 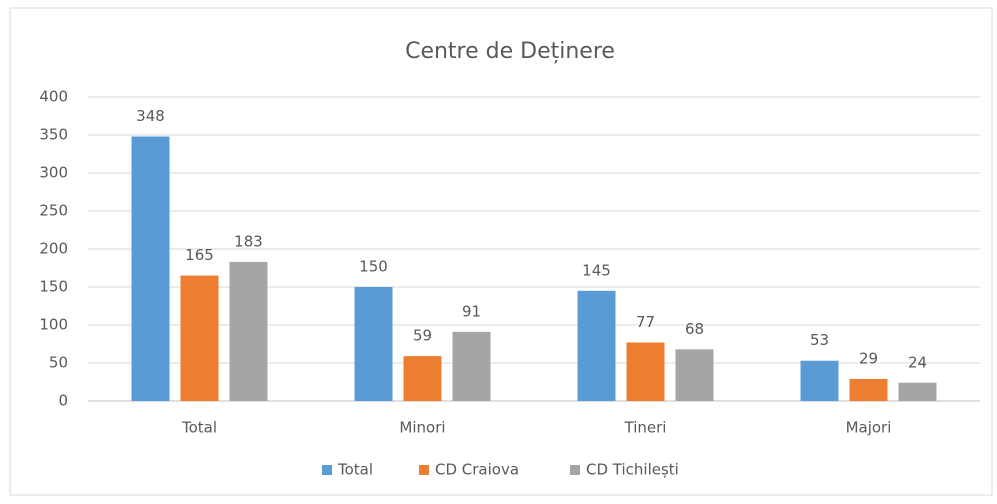 I want to click on chart-title: Centre de Deținere, so click(x=510, y=51).